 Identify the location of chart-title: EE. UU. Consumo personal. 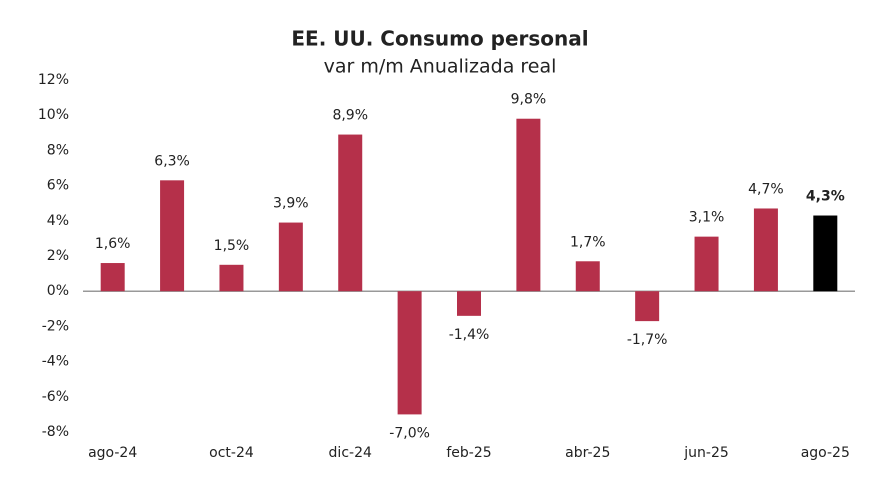
(439, 39).